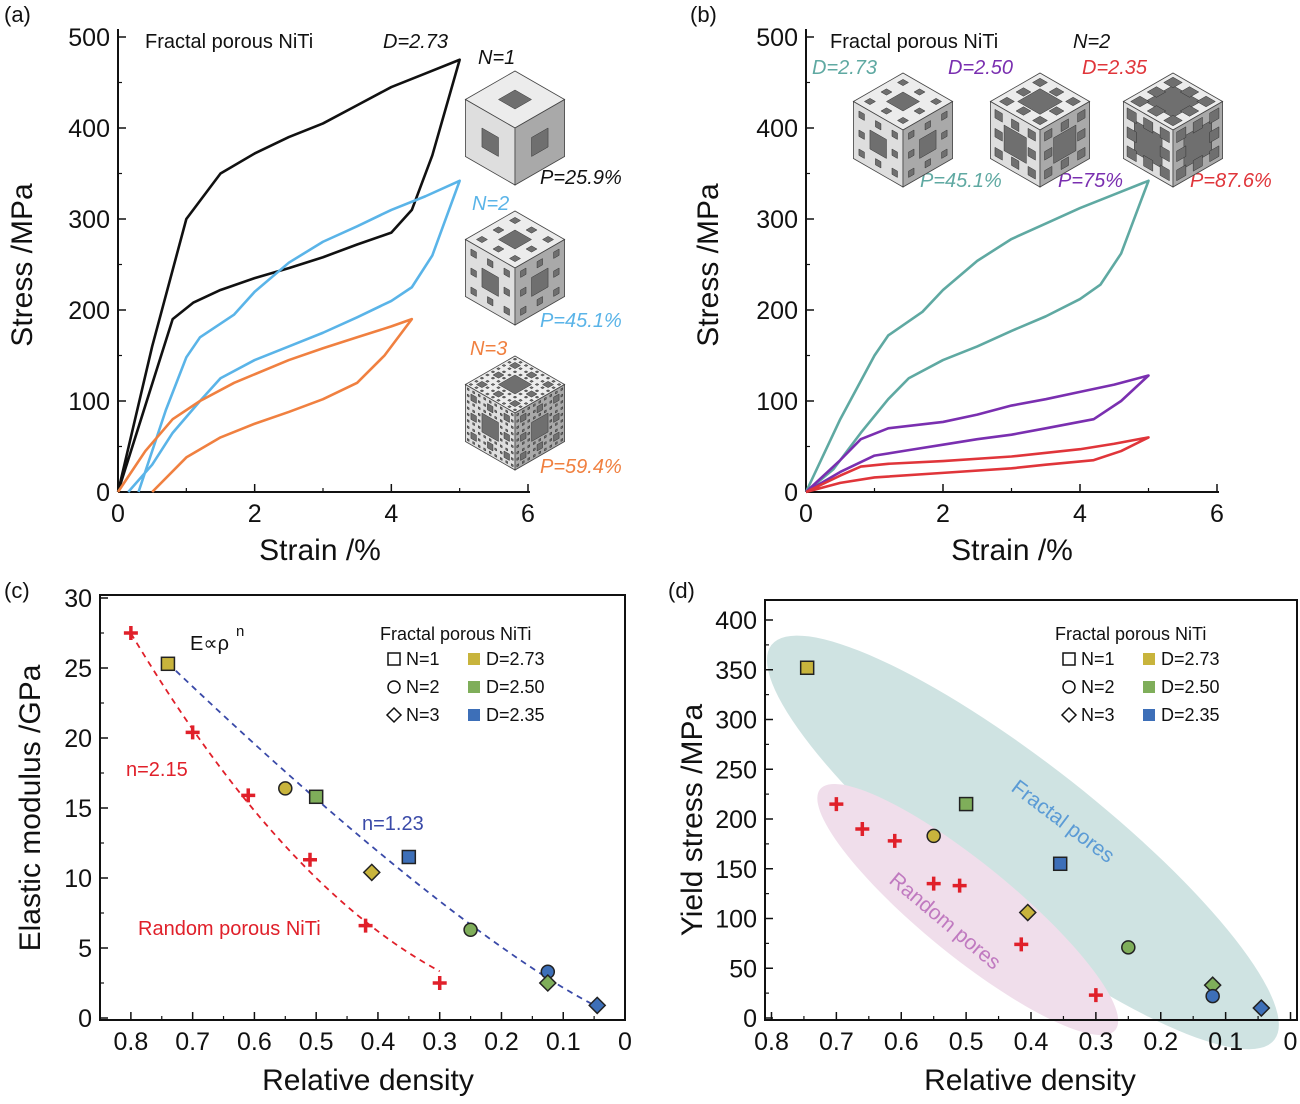 This screenshot has width=1300, height=1104. Describe the element at coordinates (368, 1080) in the screenshot. I see `xlabel-c: Relative density` at that location.